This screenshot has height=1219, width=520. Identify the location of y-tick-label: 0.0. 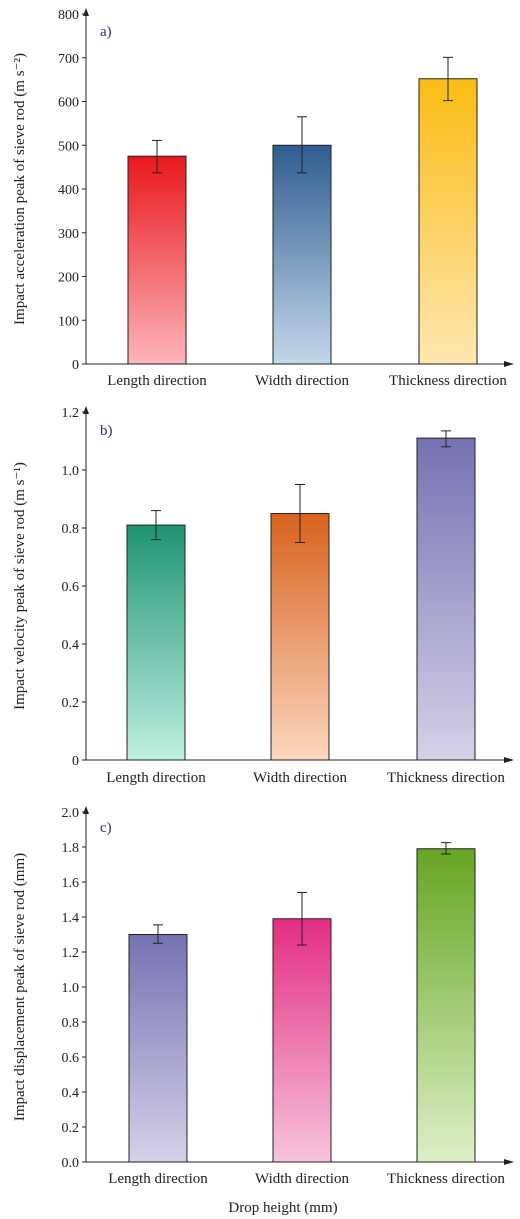
(71, 1163).